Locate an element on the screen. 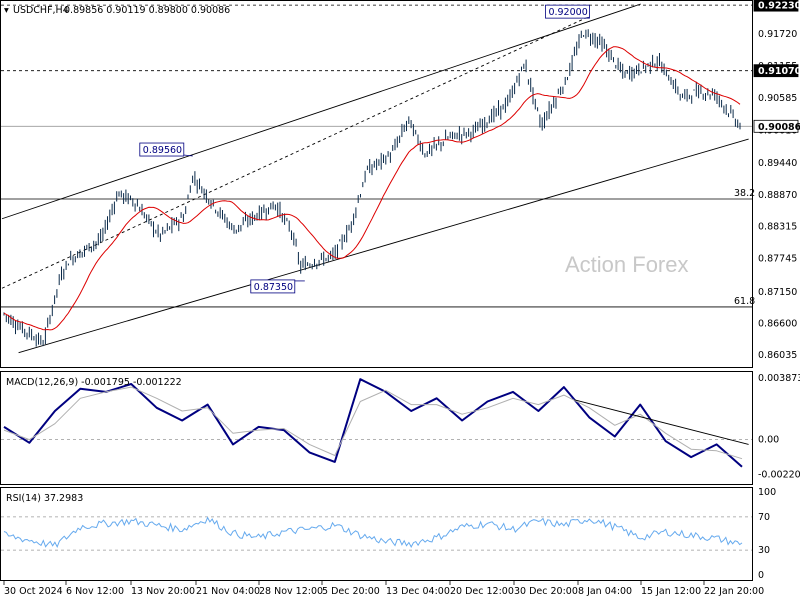 This screenshot has width=800, height=600. price-tick-label: 0.89440 is located at coordinates (777, 163).